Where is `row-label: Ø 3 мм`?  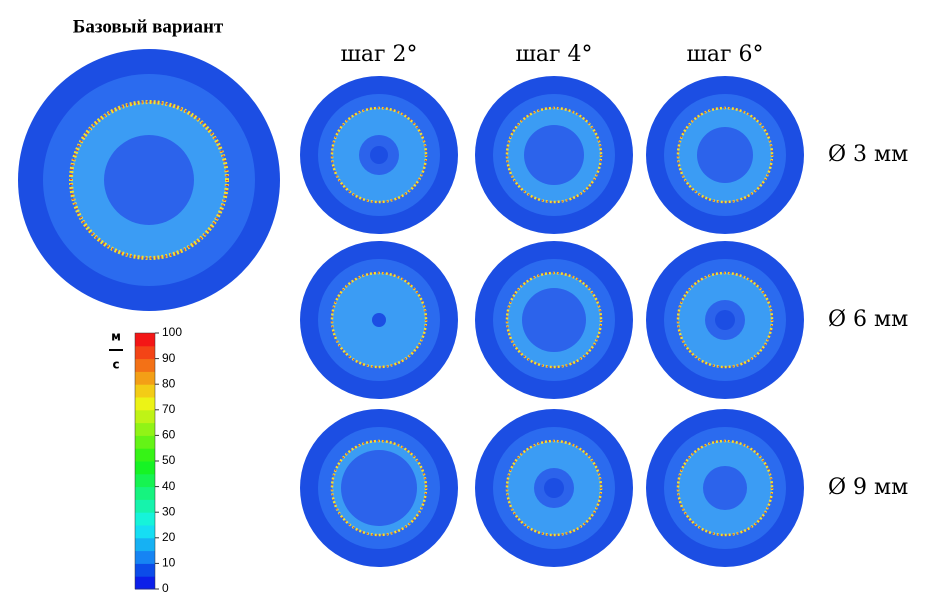 row-label: Ø 3 мм is located at coordinates (868, 154).